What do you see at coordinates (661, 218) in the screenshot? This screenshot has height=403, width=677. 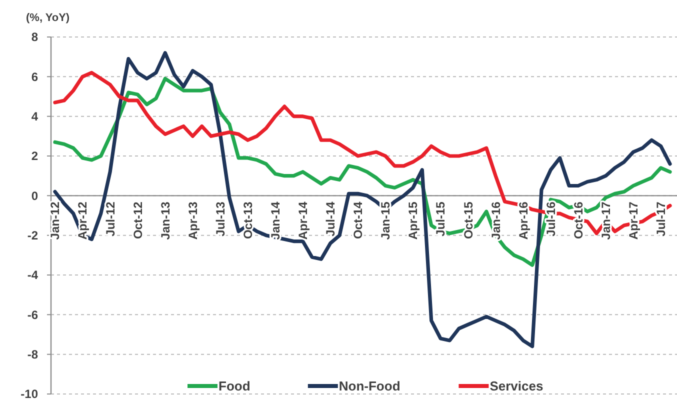 I see `x-tick-label: Jul-17` at bounding box center [661, 218].